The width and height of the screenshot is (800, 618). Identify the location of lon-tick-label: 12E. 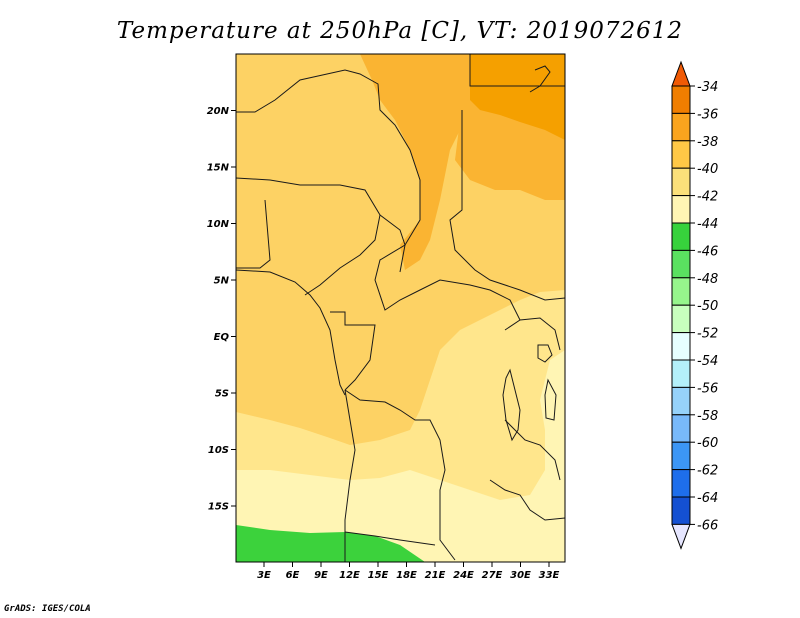
(349, 575).